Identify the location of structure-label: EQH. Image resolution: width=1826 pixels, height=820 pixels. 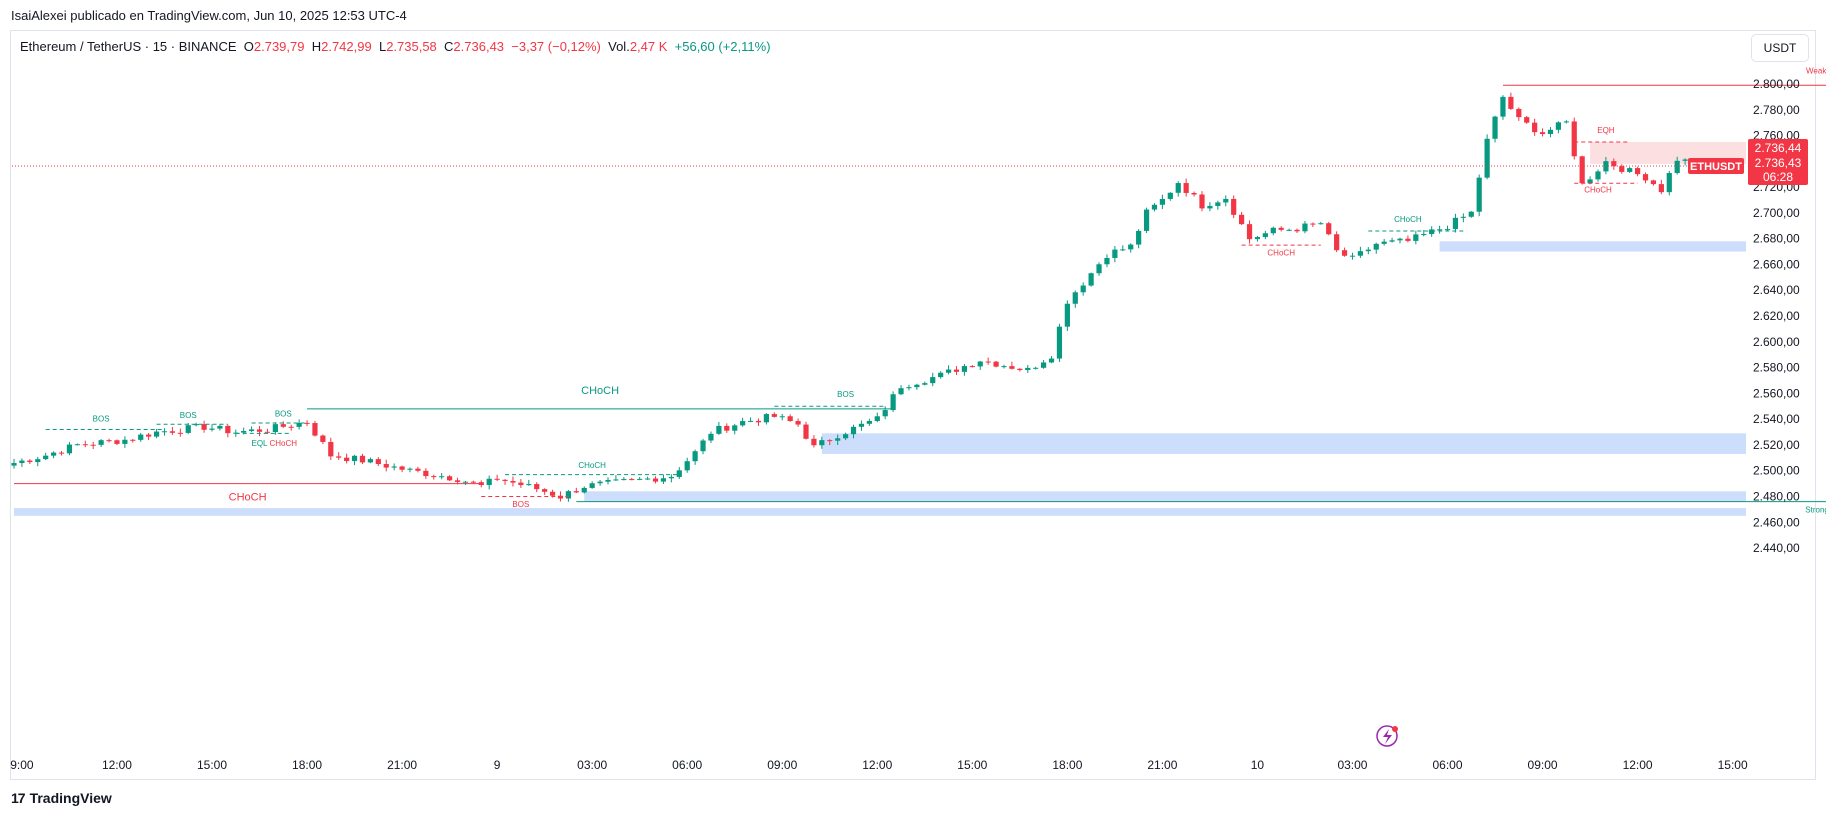
(1606, 130).